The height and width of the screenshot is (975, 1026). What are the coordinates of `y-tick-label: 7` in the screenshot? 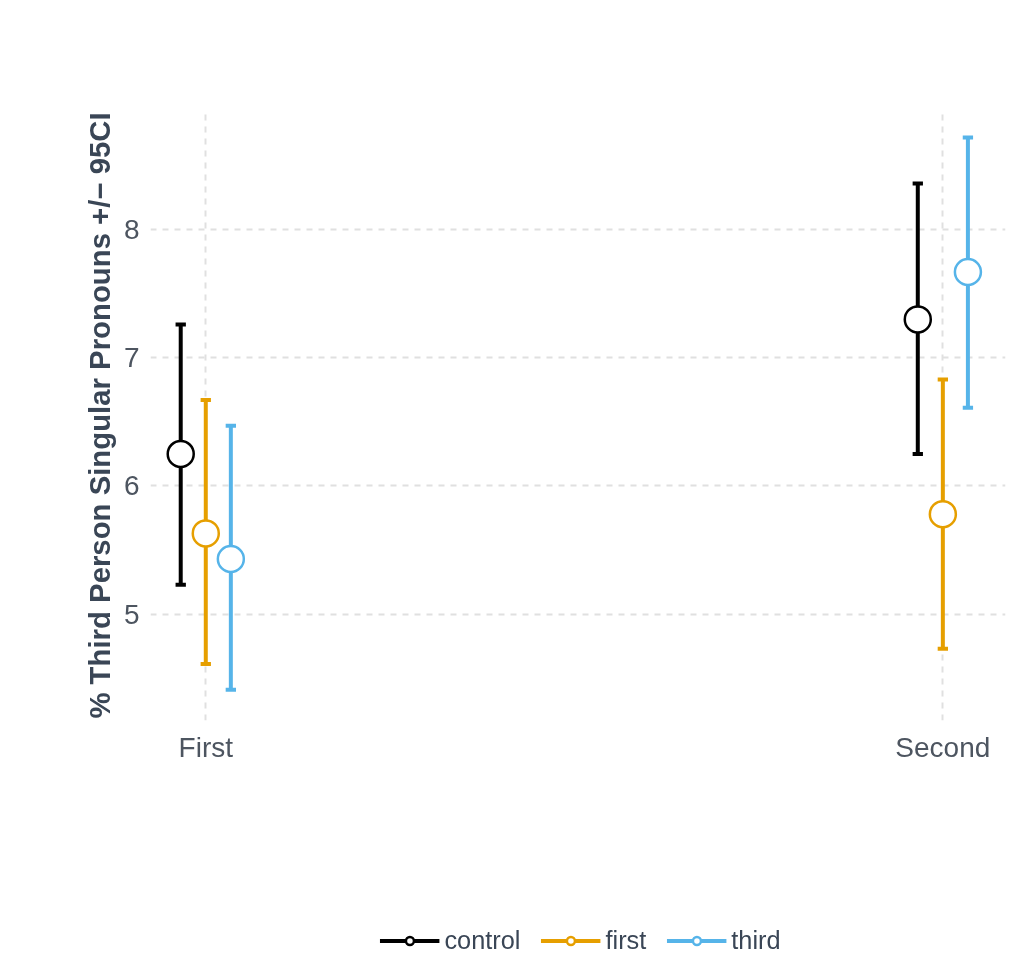 It's located at (131, 358).